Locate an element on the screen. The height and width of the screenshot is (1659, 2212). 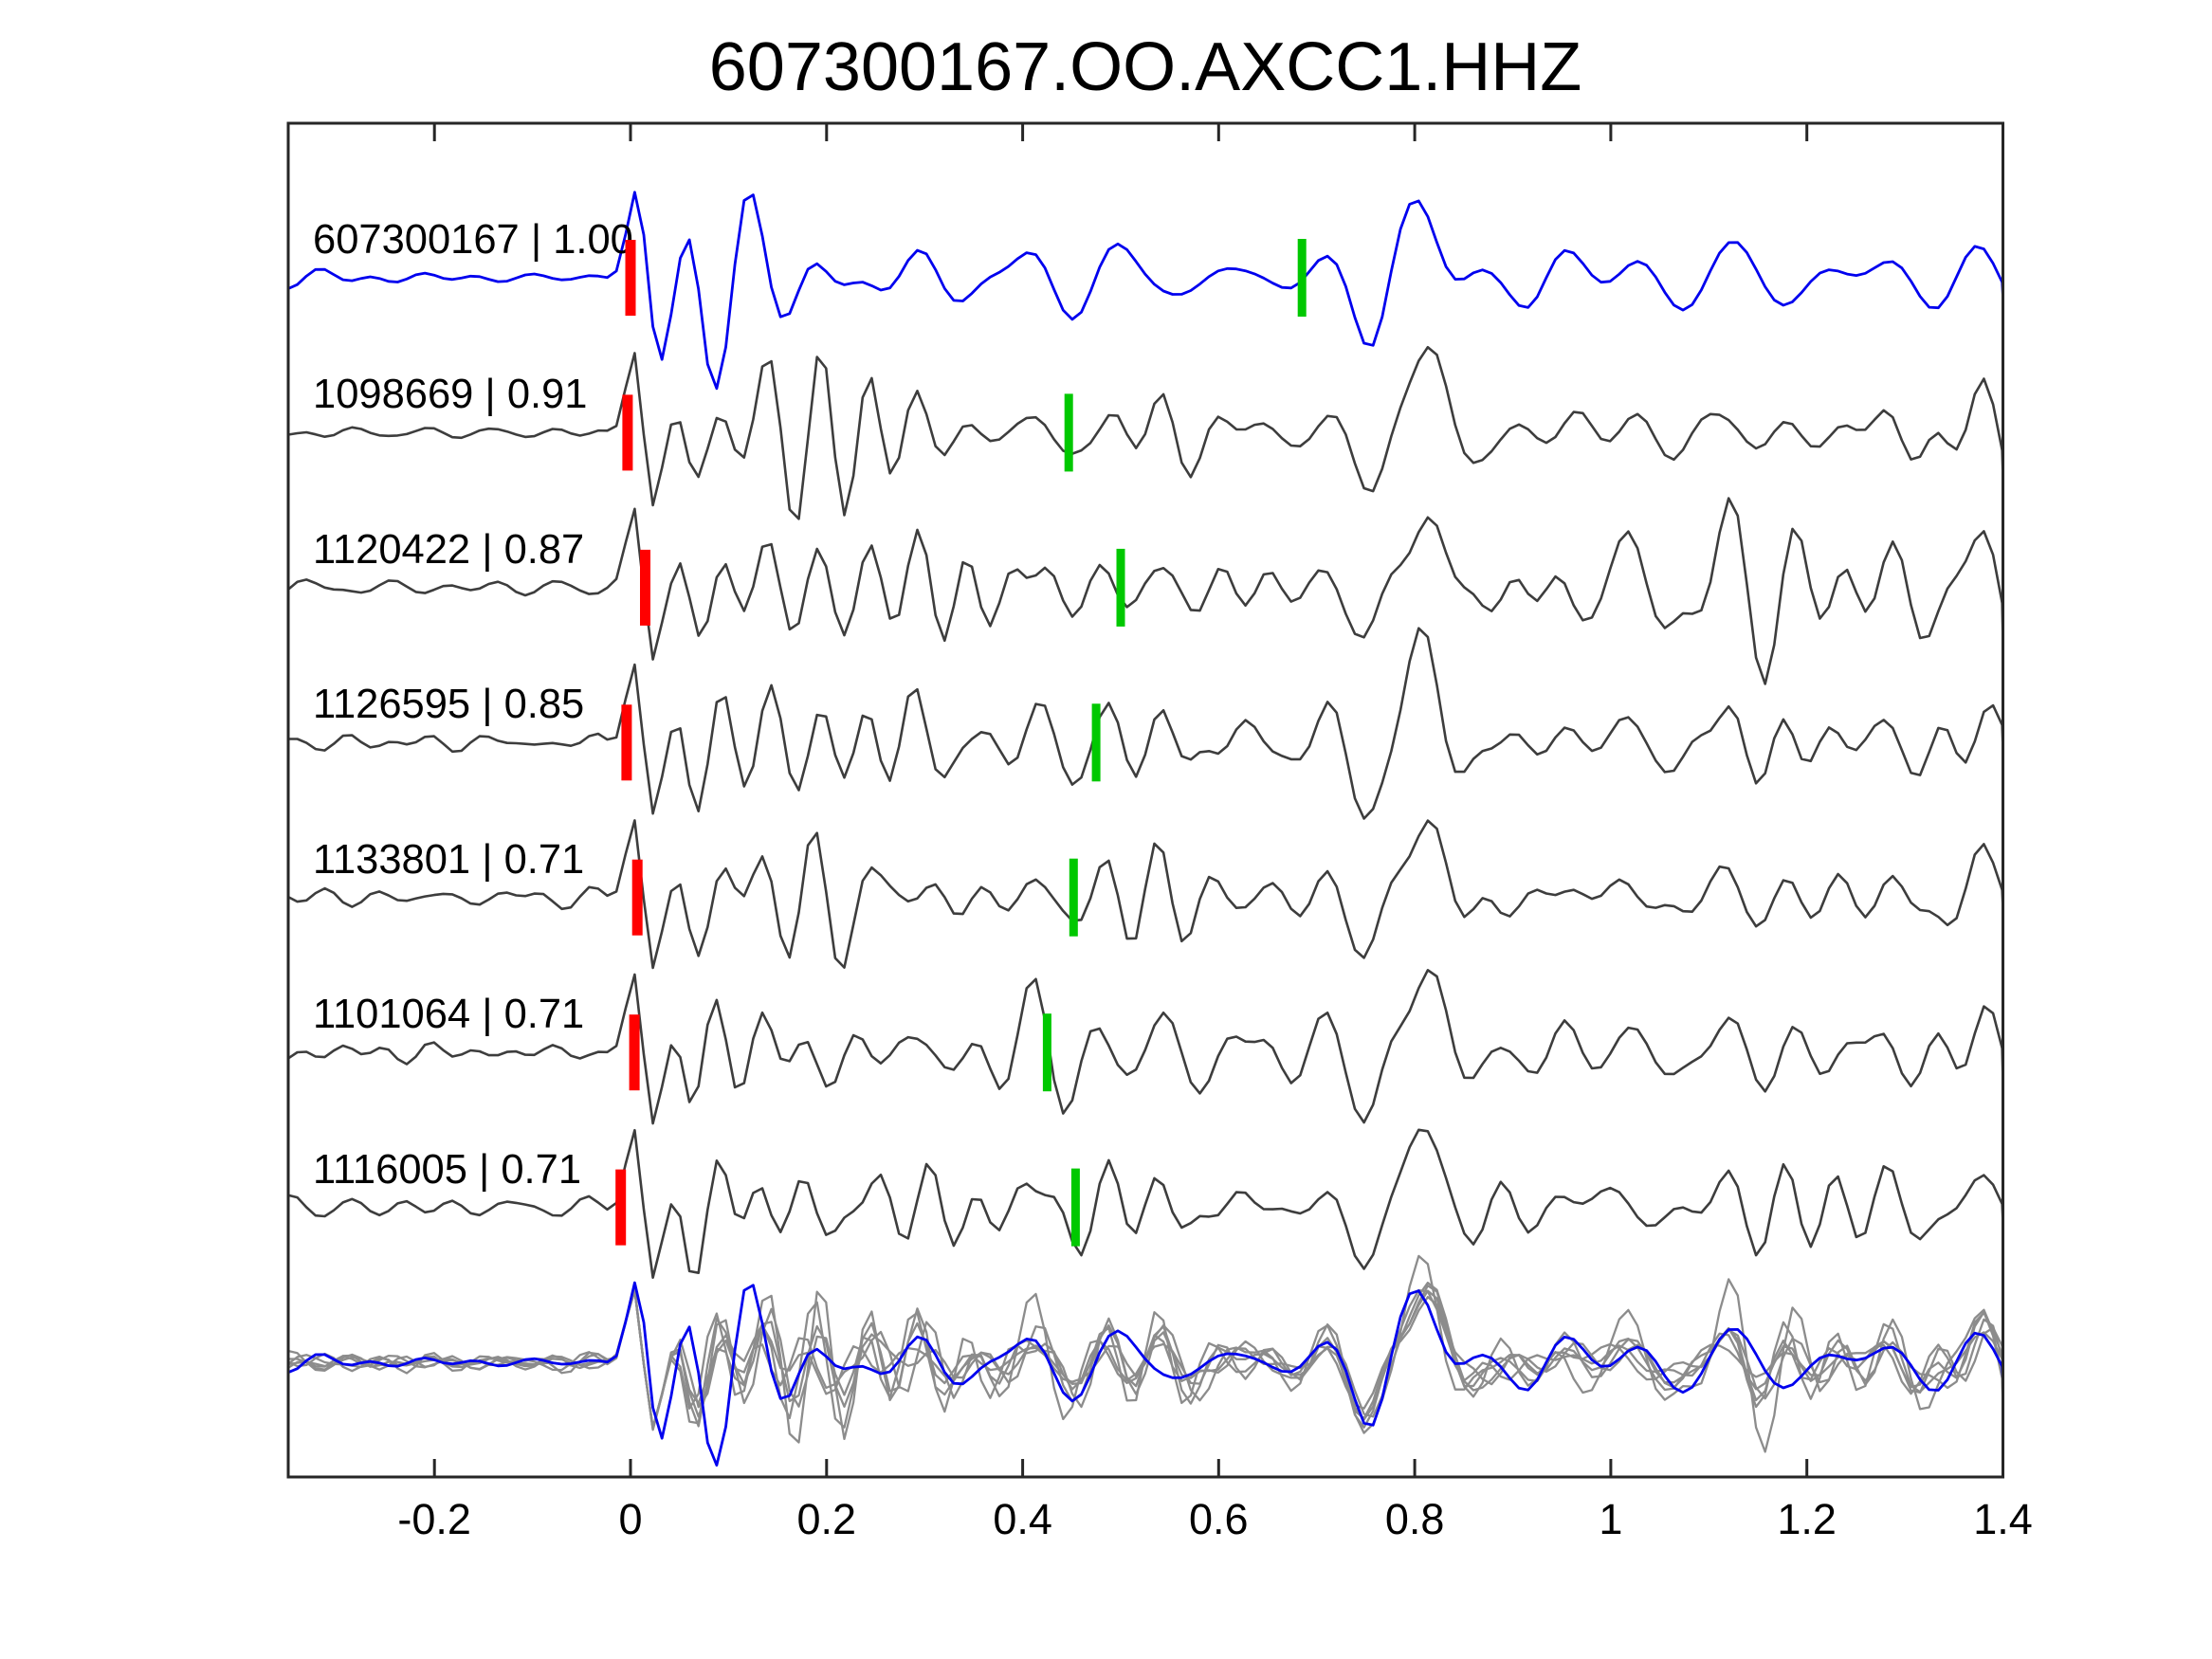
svg-text: 607300167.OO.AXCC1.HHZ is located at coordinates (1145, 67).